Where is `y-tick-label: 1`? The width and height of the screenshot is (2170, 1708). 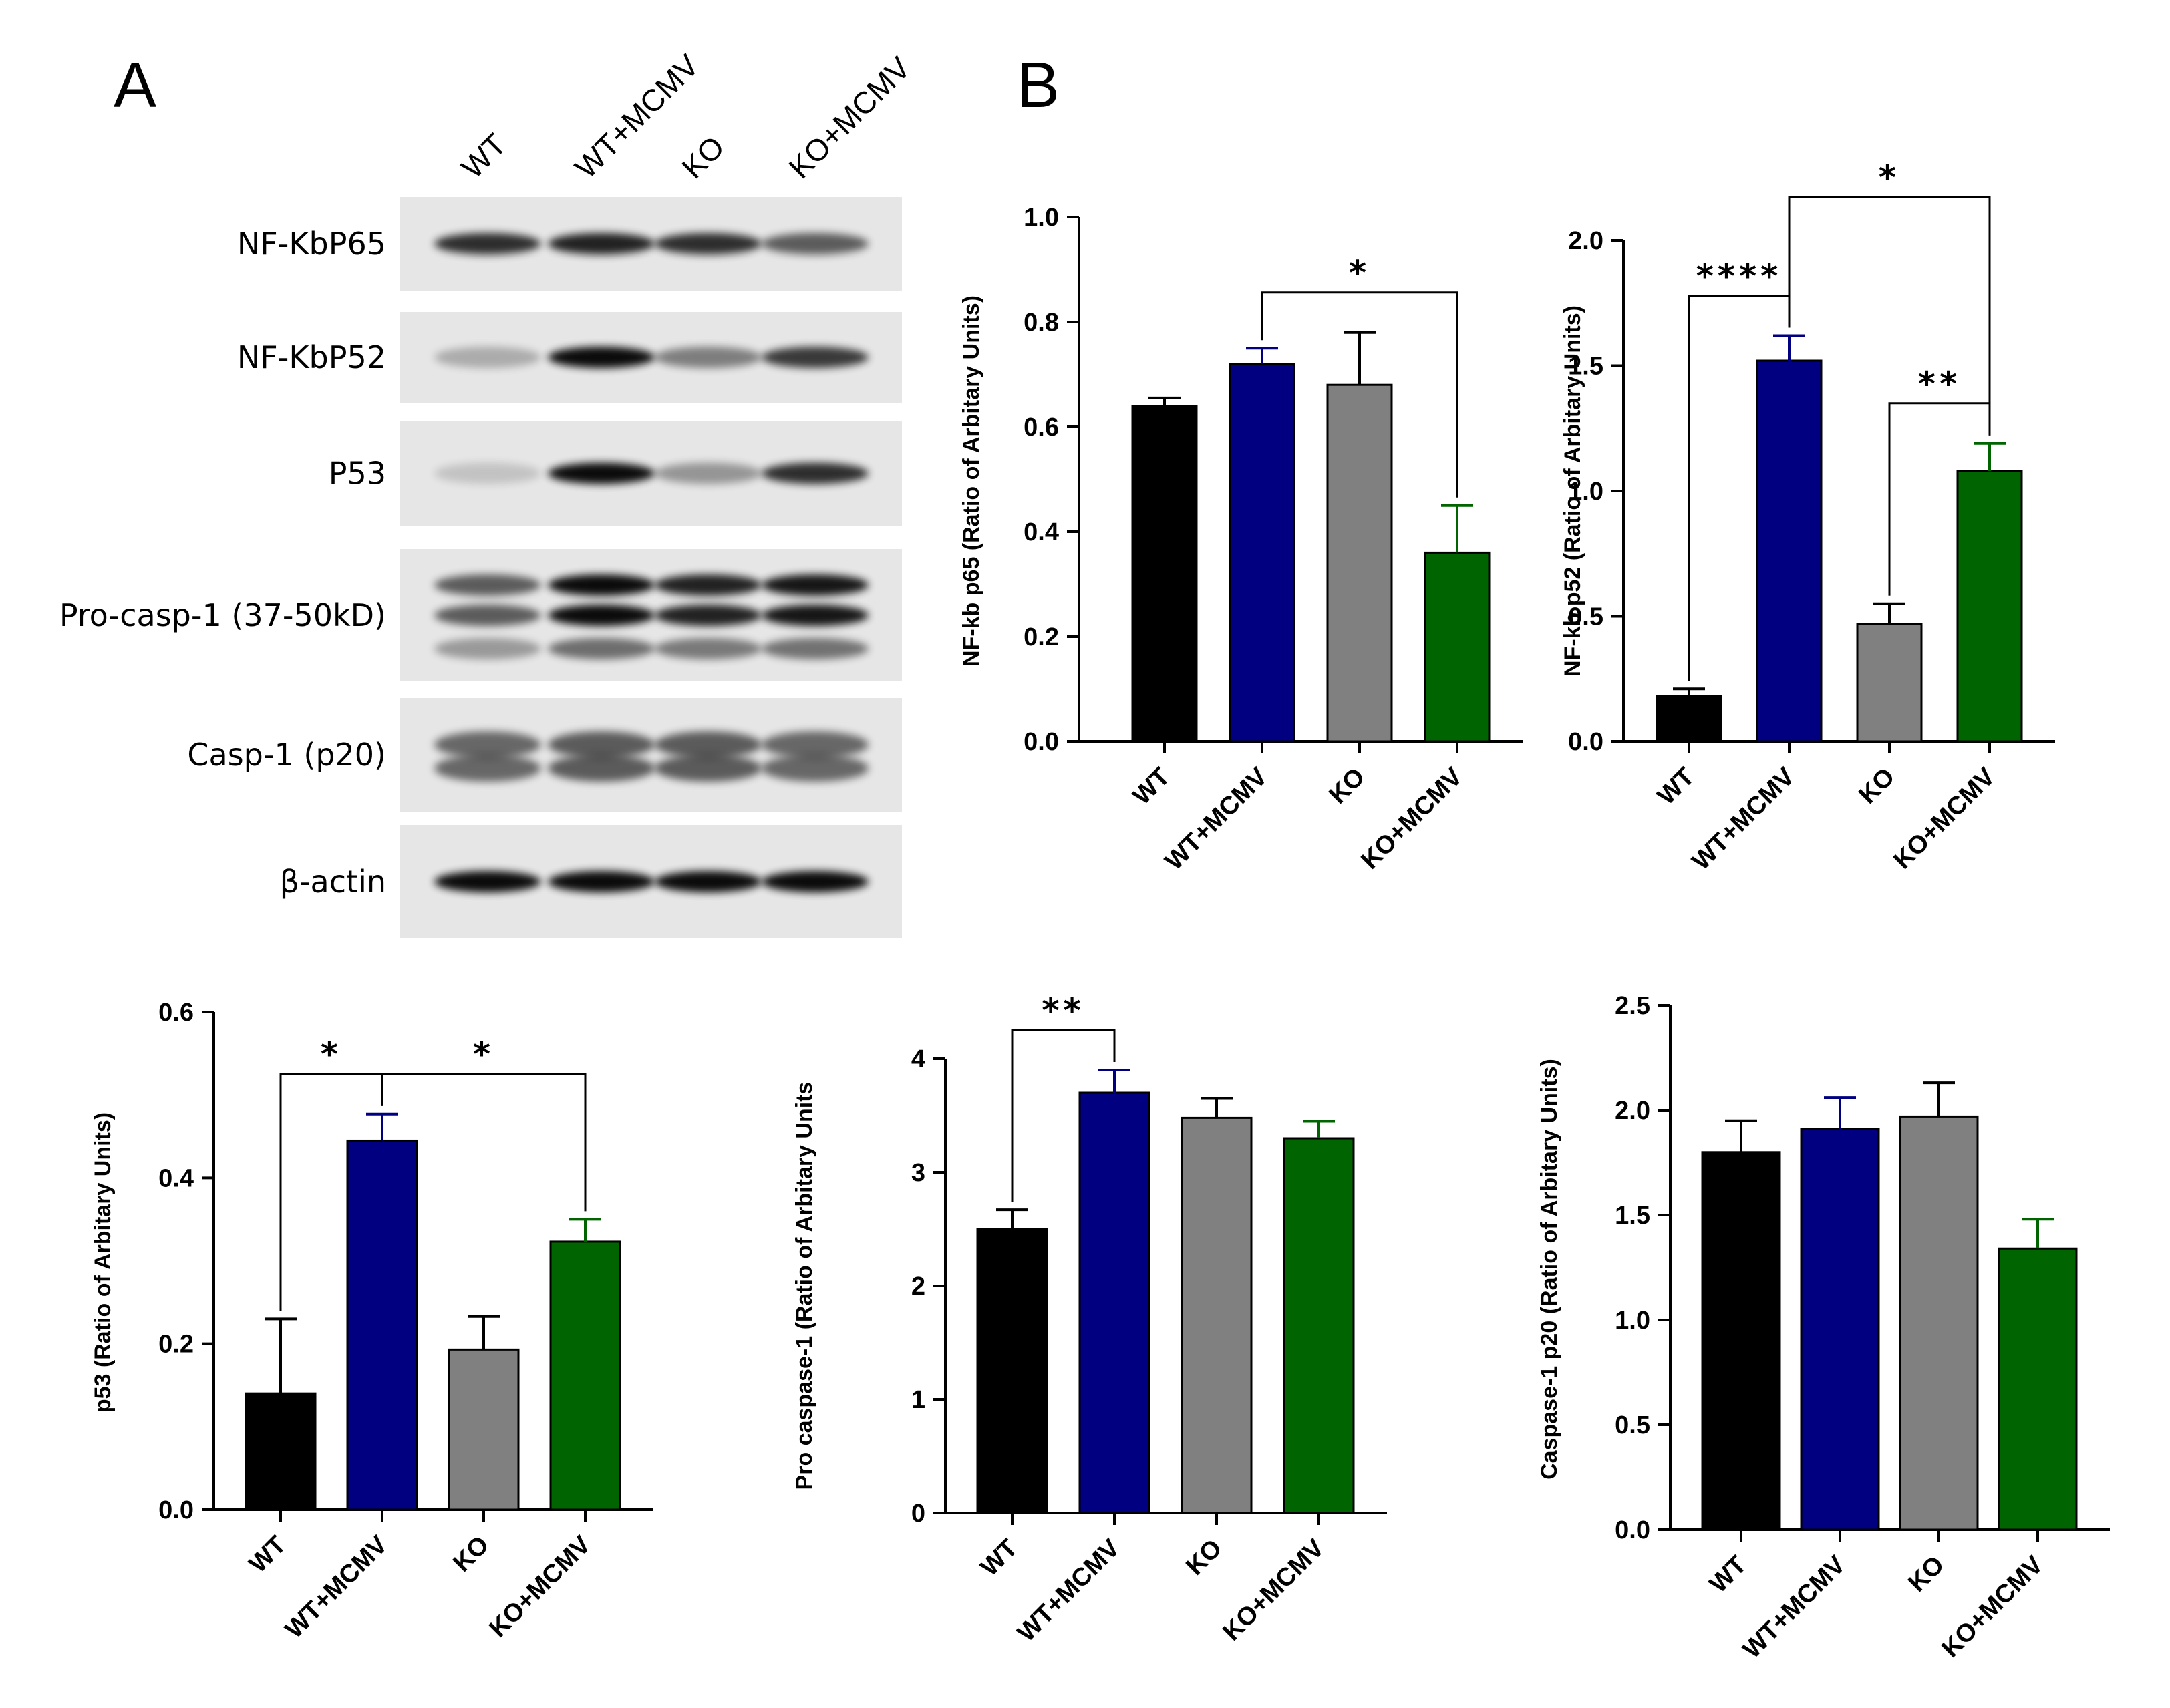
y-tick-label: 1 is located at coordinates (918, 1400).